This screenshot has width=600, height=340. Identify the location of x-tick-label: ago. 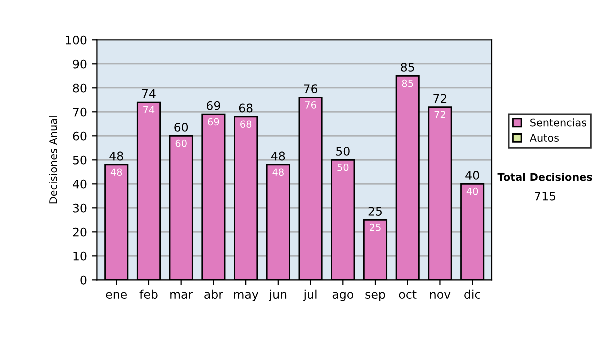
(343, 297).